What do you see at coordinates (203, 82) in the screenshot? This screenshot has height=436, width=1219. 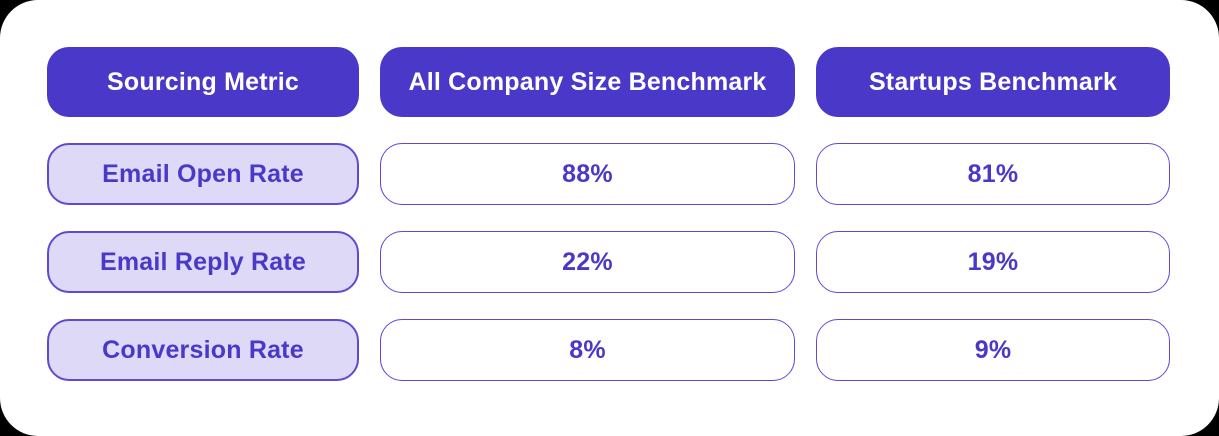 I see `header-sourcing-metric: Sourcing Metric` at bounding box center [203, 82].